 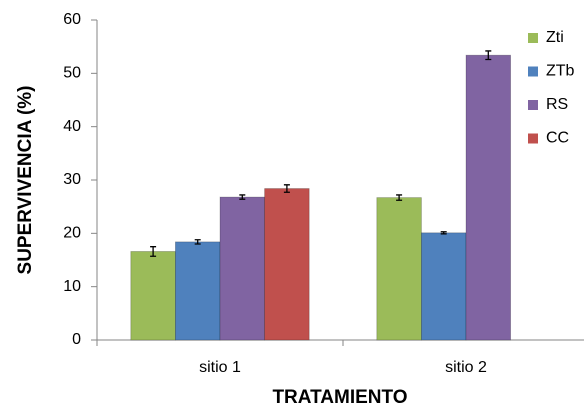 What do you see at coordinates (466, 367) in the screenshot?
I see `x-tick-label: sitio 2` at bounding box center [466, 367].